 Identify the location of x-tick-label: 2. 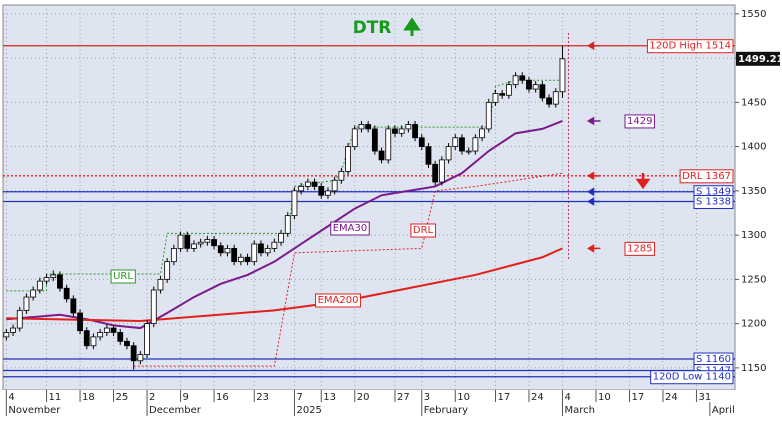
(152, 397).